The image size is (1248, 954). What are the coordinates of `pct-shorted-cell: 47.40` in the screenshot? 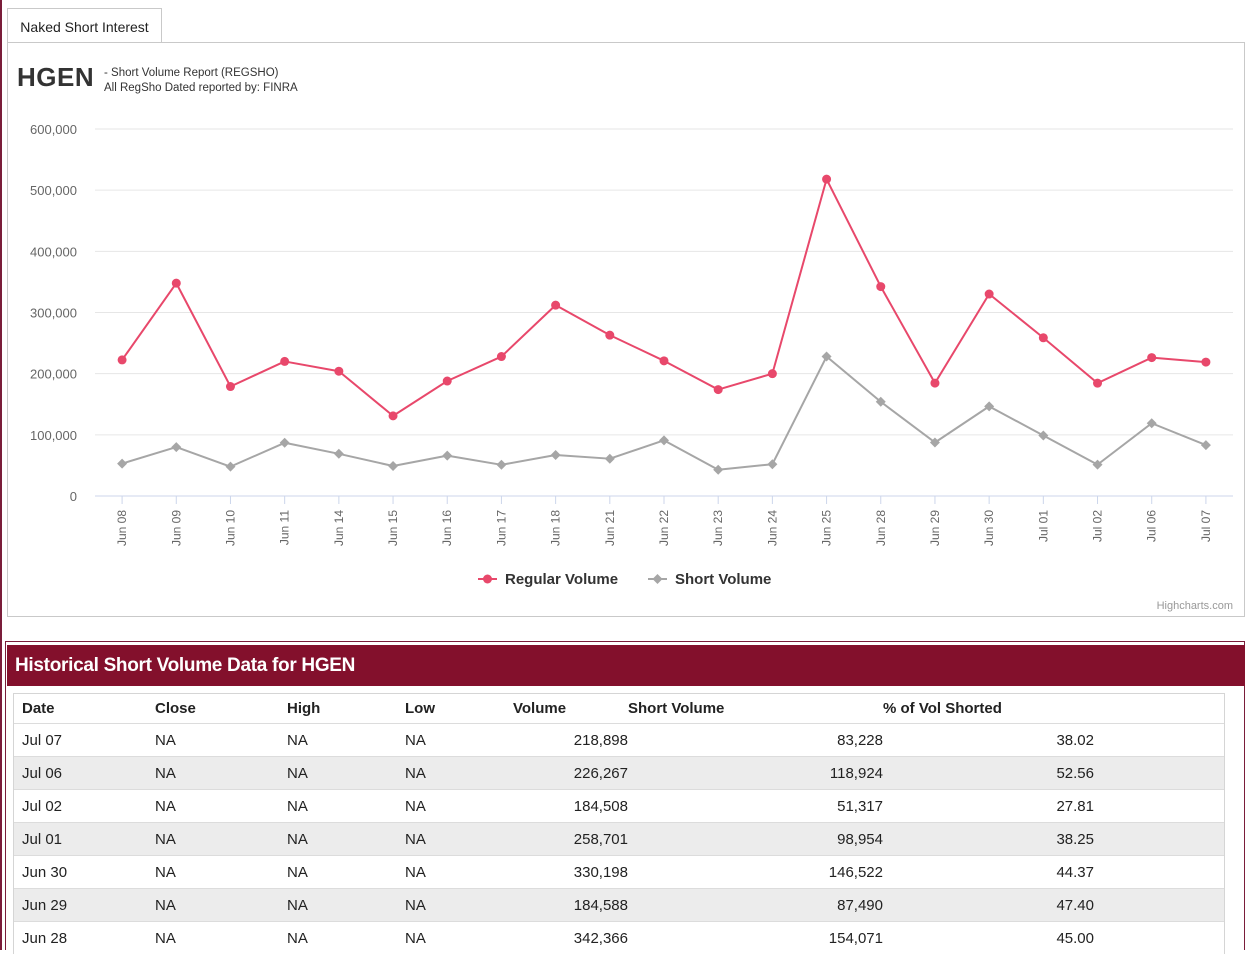 It's located at (1053, 905).